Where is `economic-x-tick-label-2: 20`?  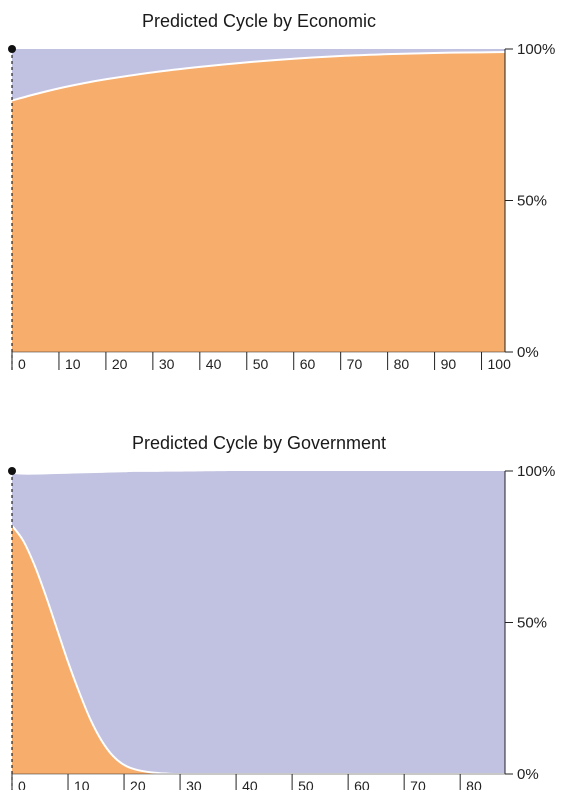 economic-x-tick-label-2: 20 is located at coordinates (120, 364).